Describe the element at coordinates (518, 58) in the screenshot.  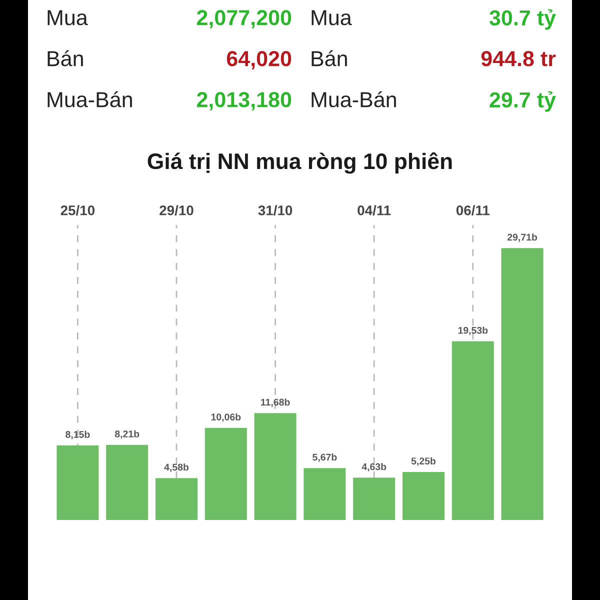
I see `text: 944.8 tr` at that location.